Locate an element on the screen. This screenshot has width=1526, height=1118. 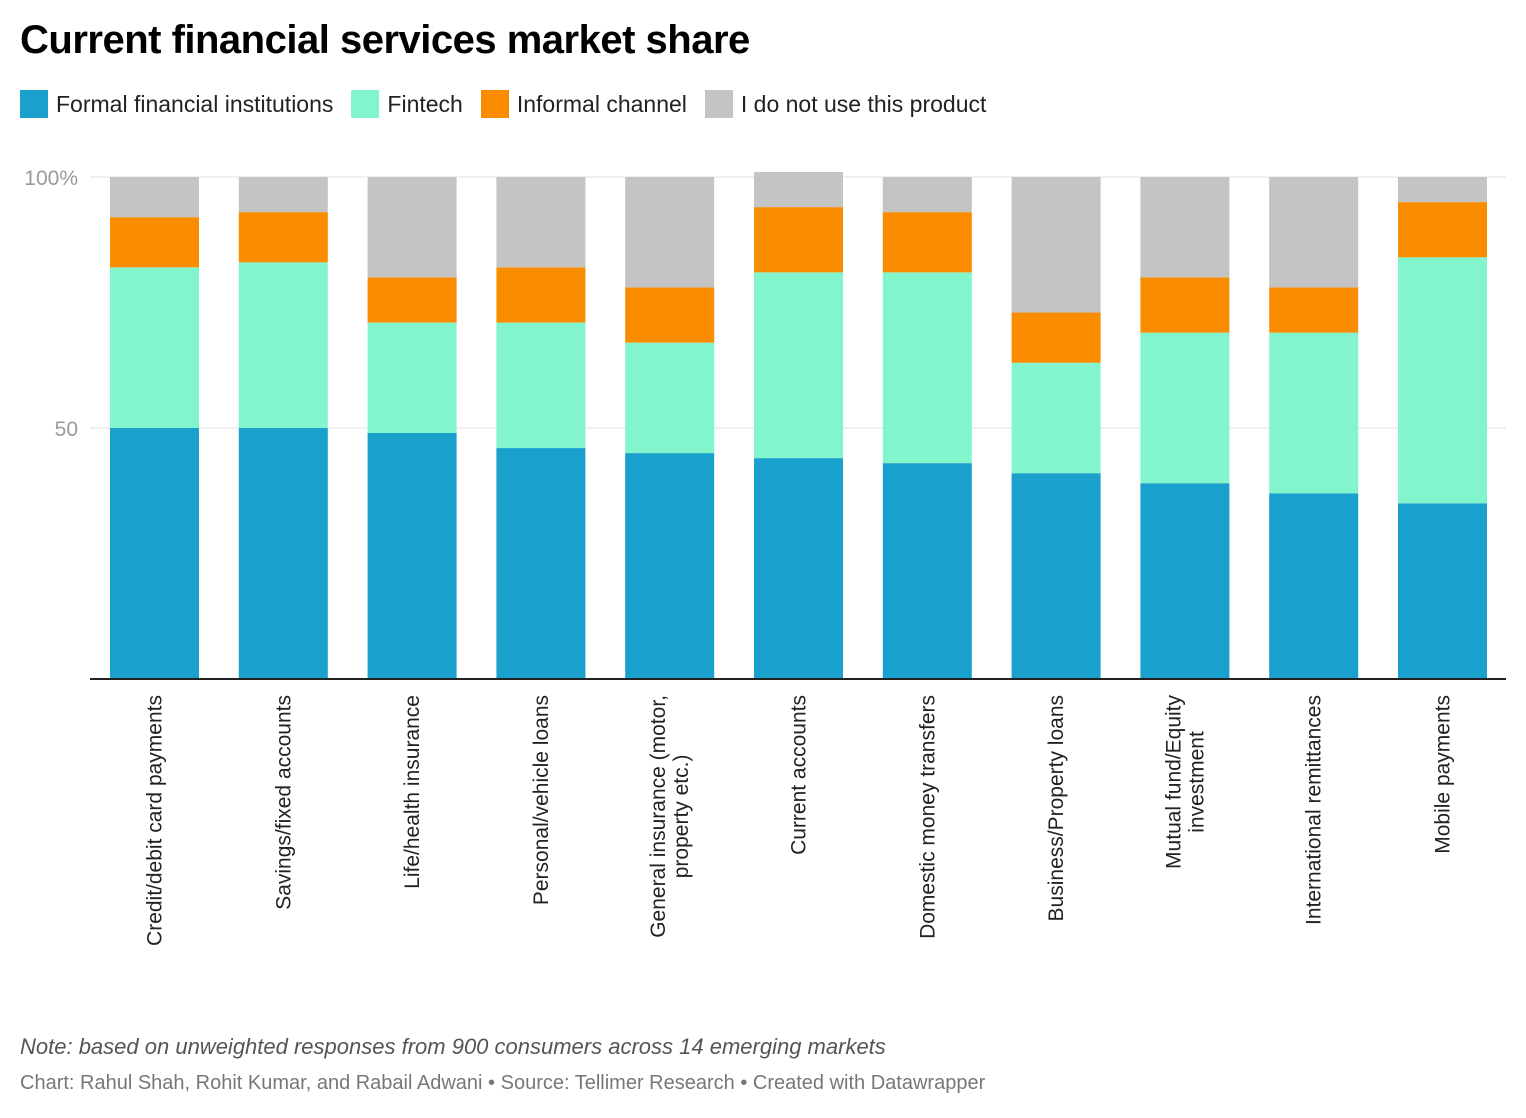
legend-item-formal: Formal financial institutions is located at coordinates (176, 104).